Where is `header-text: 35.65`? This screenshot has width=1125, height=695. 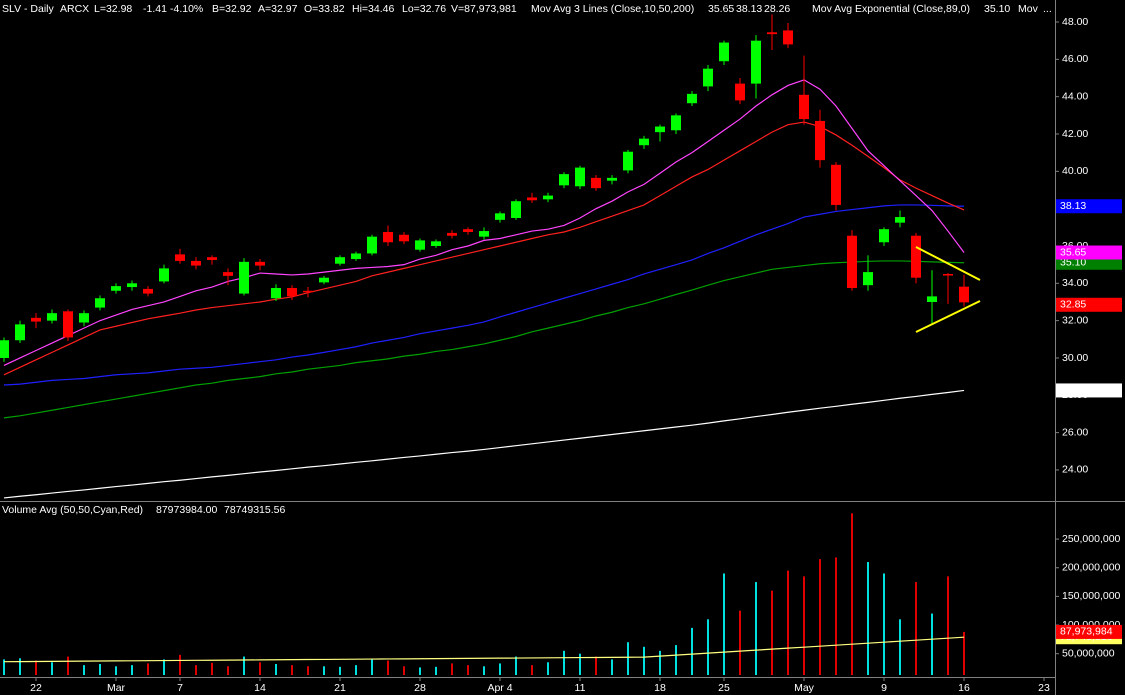
header-text: 35.65 is located at coordinates (721, 9).